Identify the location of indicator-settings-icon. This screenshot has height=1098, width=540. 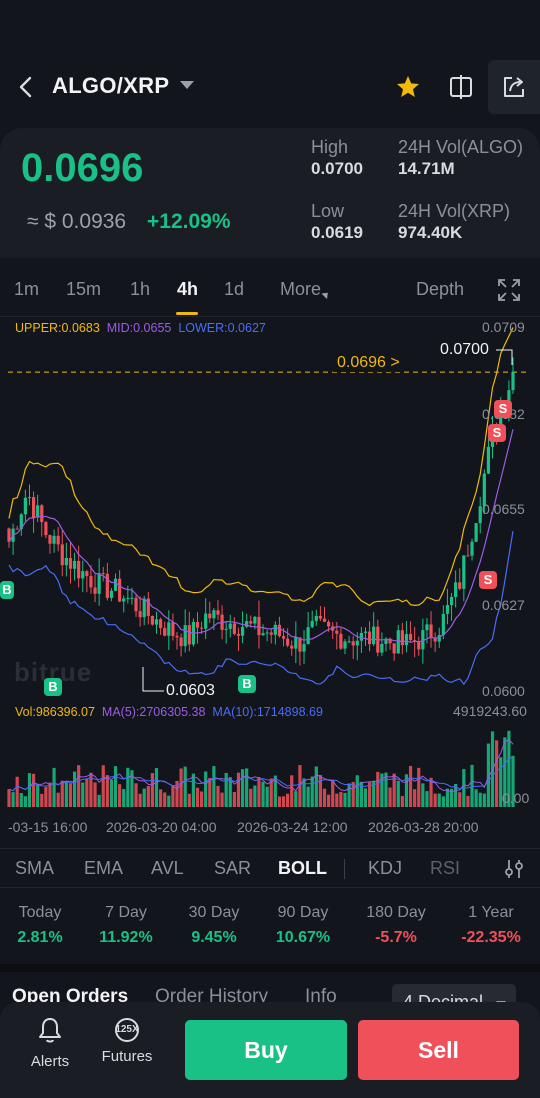
(514, 869).